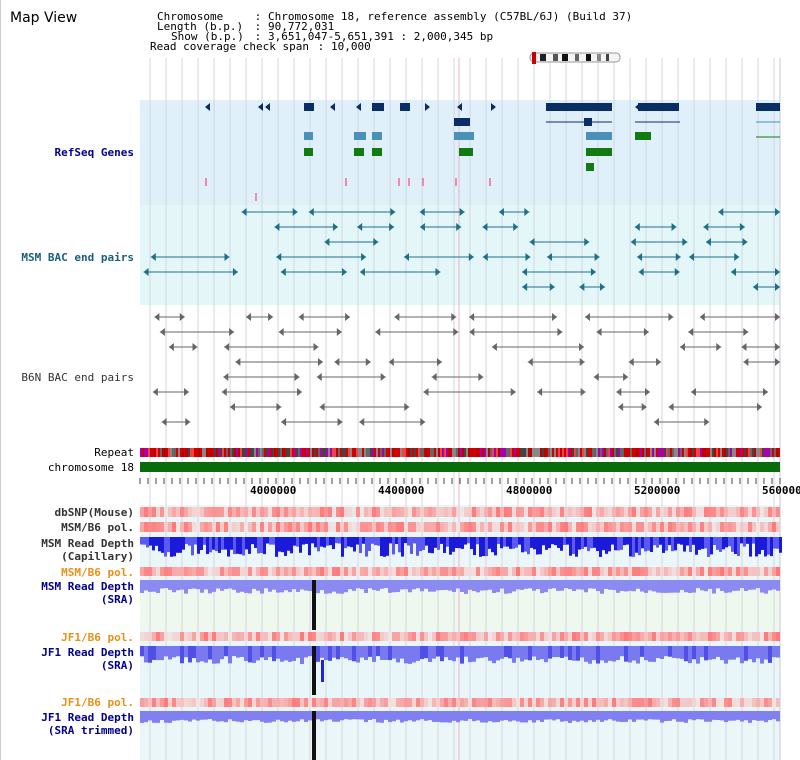 This screenshot has width=800, height=760. I want to click on track-label-jf1-depth-sra: JF1 Read Depth, so click(87, 652).